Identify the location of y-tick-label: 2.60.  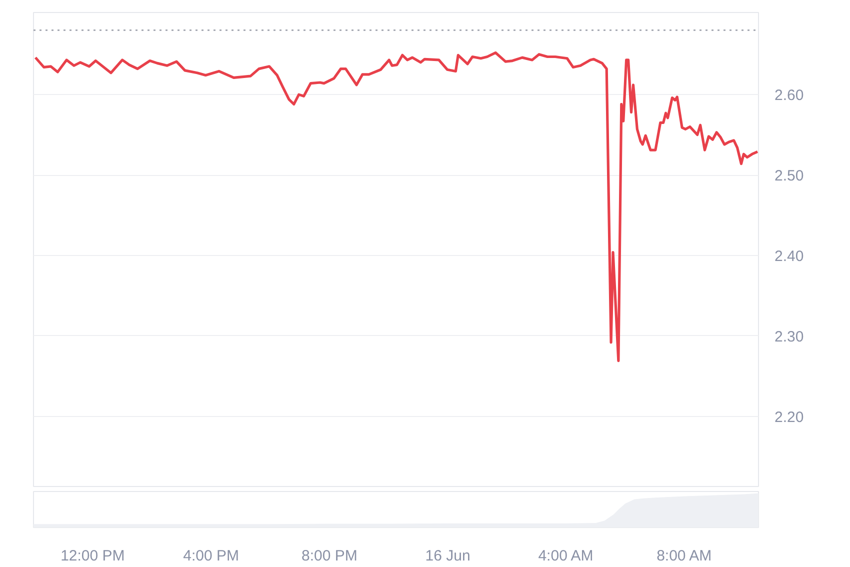
(789, 95).